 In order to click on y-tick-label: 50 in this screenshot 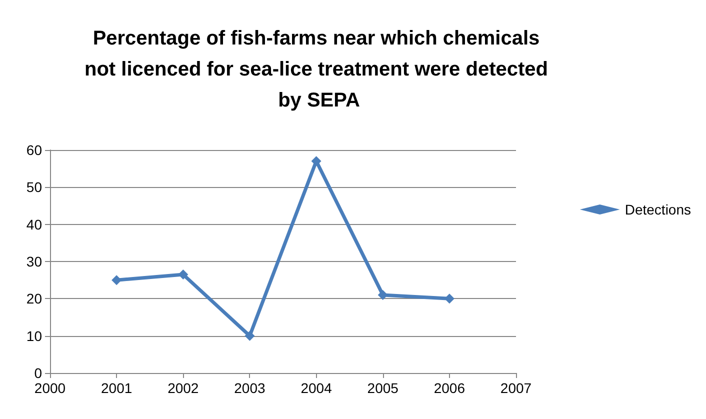, I will do `click(34, 187)`.